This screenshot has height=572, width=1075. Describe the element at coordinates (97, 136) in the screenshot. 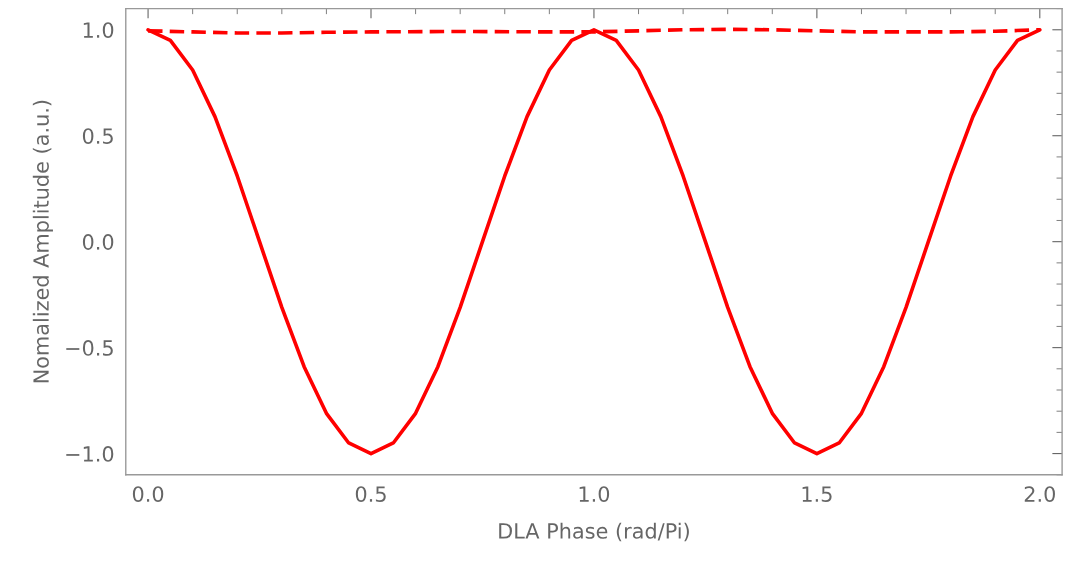

I see `y-tick-label: 0.5` at that location.